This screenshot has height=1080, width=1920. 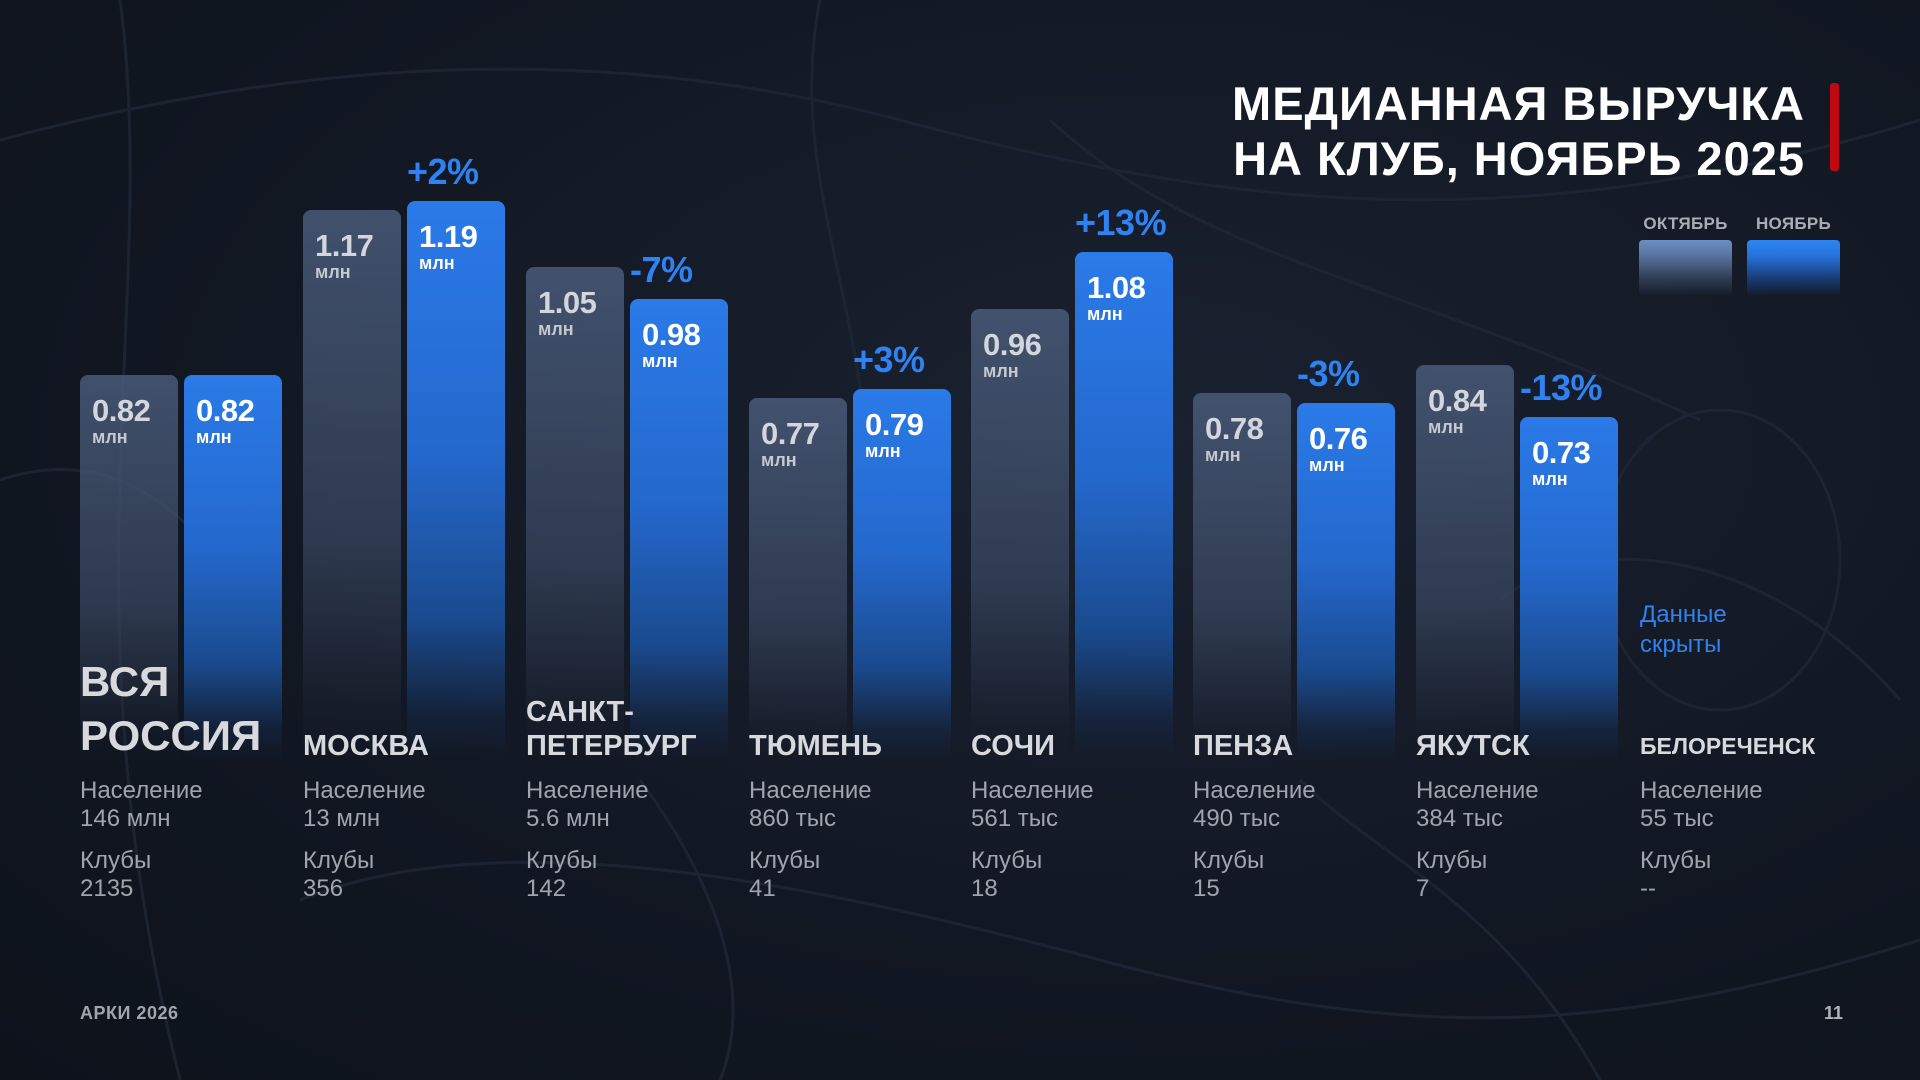 What do you see at coordinates (1012, 344) in the screenshot?
I see `bar-value-label: 0.96` at bounding box center [1012, 344].